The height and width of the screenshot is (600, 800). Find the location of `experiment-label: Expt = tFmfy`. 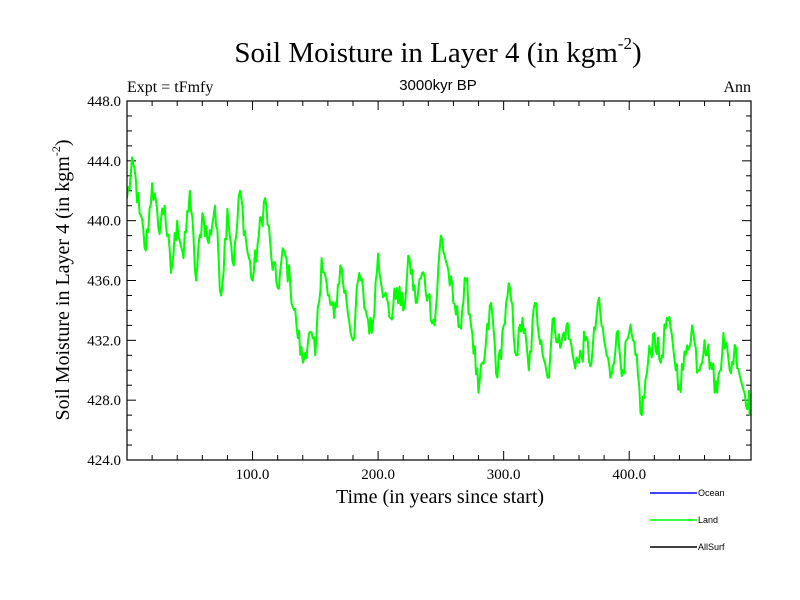

experiment-label: Expt = tFmfy is located at coordinates (170, 87).